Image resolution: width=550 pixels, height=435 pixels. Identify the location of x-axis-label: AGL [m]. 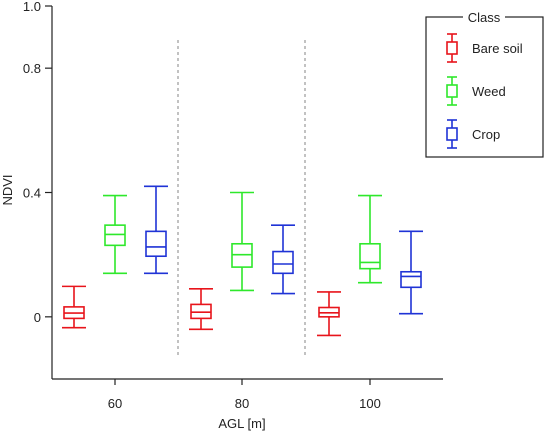
(241, 423).